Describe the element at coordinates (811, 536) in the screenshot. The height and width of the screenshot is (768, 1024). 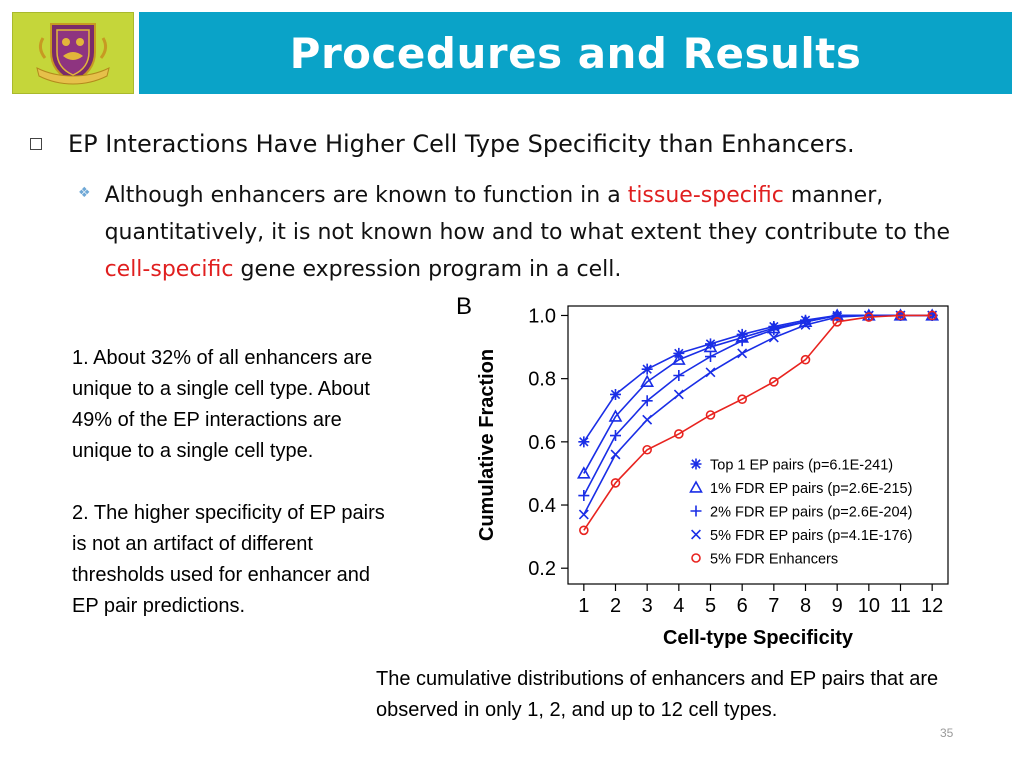
I see `legend-label-3: 5% FDR EP pairs (p=4.1E-176)` at that location.